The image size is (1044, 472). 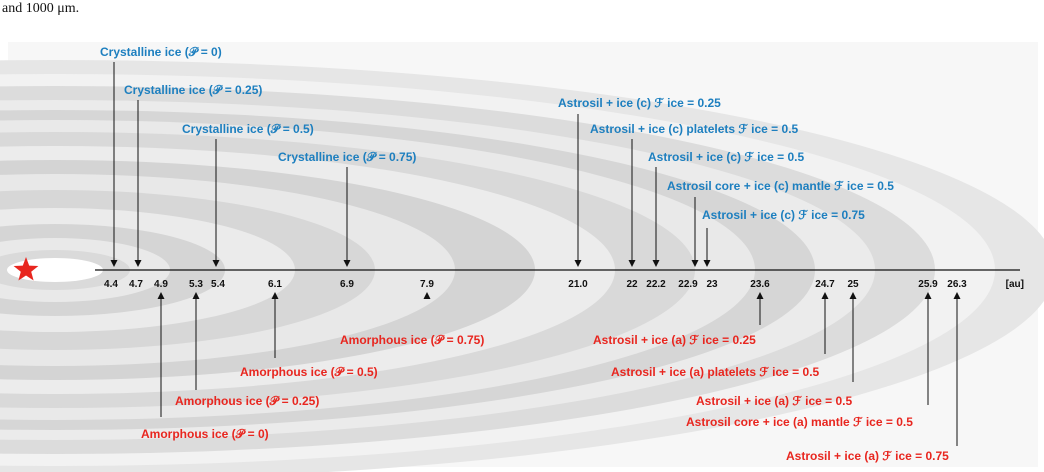 I want to click on amorphous-label: Amorphous ice (𝒫 = 0), so click(x=205, y=434).